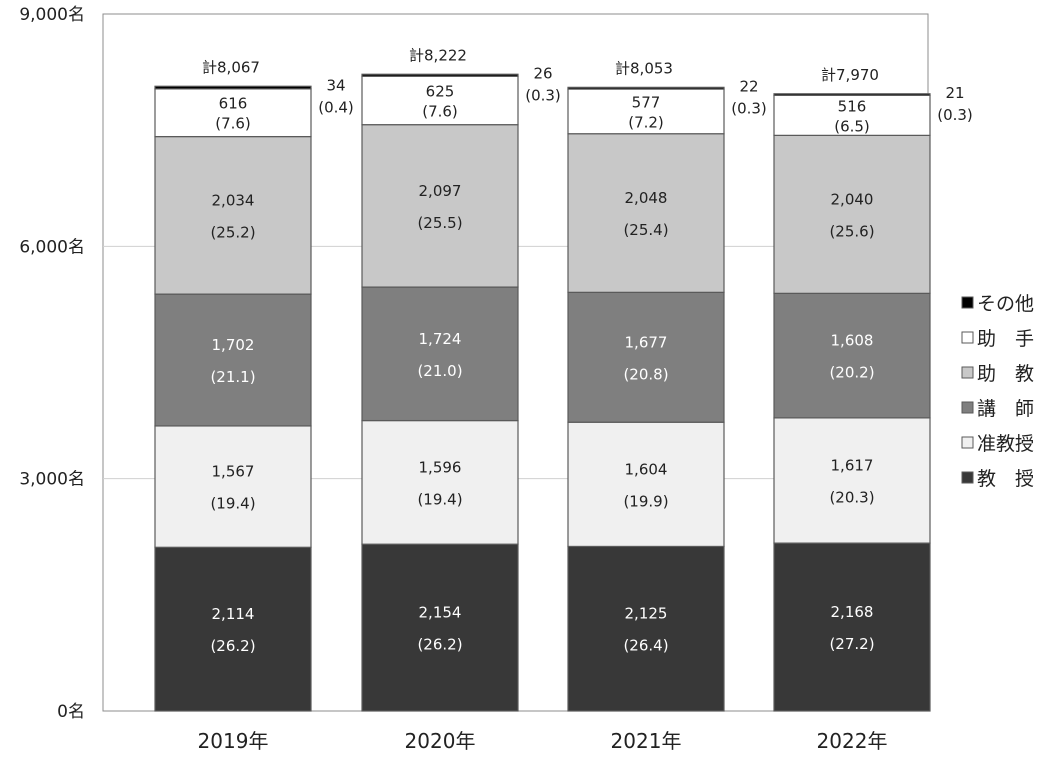 The height and width of the screenshot is (760, 1057). What do you see at coordinates (440, 741) in the screenshot?
I see `x-category-label: 2020年` at bounding box center [440, 741].